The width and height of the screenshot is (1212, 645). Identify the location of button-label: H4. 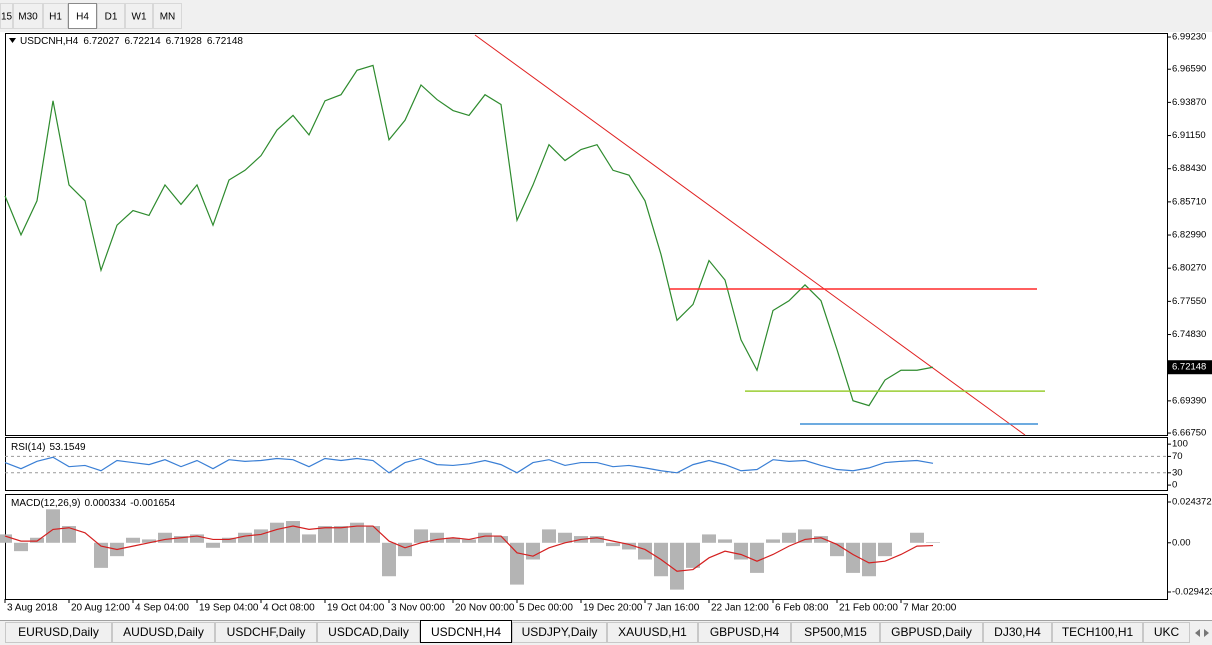
(82, 17).